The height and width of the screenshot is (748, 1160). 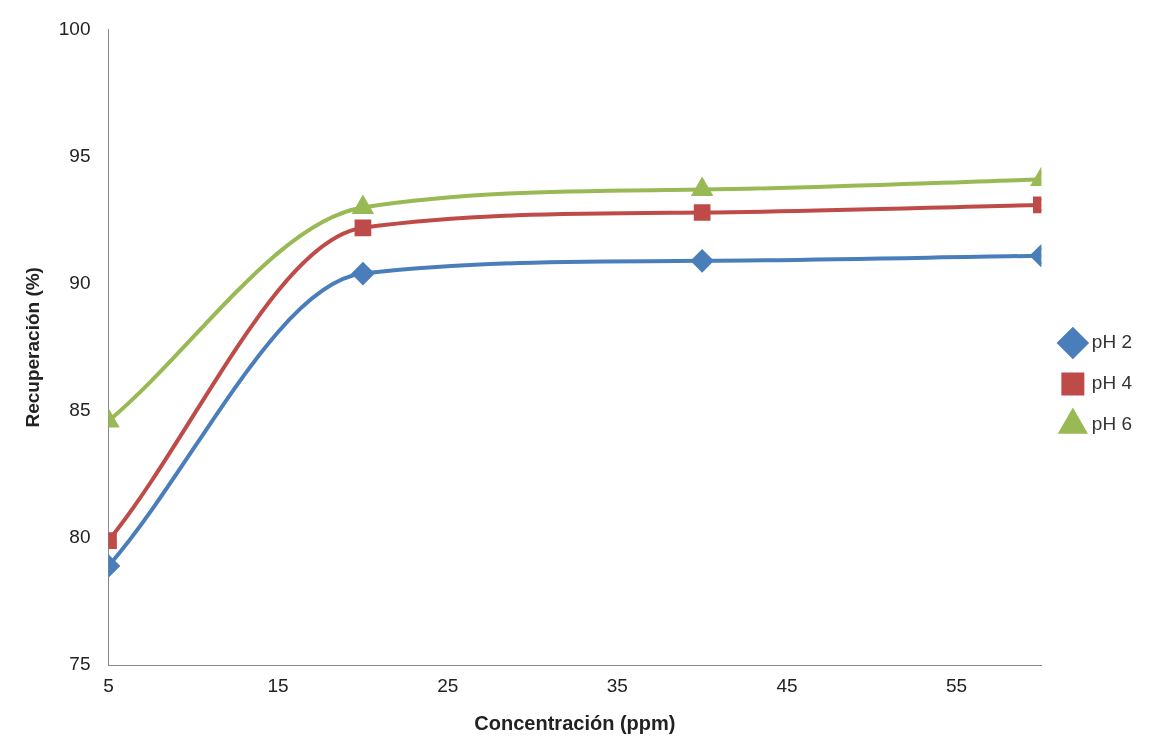 What do you see at coordinates (575, 722) in the screenshot?
I see `x-axis-title: Concentración (ppm)` at bounding box center [575, 722].